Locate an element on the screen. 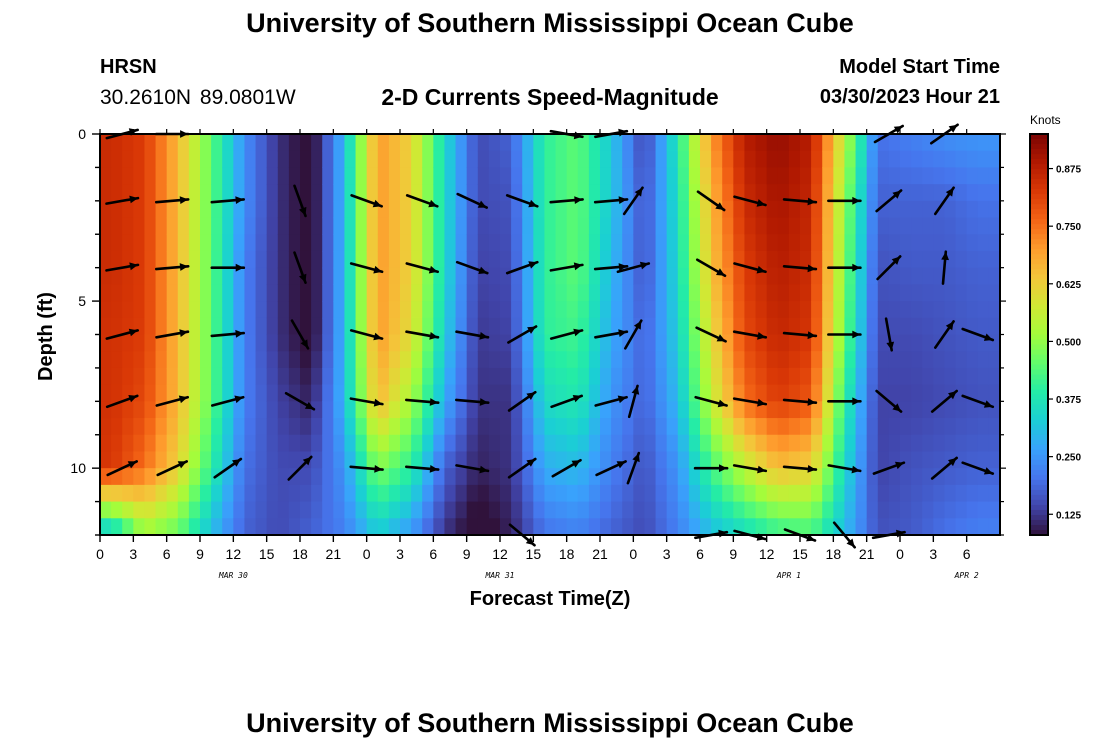 This screenshot has height=750, width=1100. x-tick-label: 18 is located at coordinates (834, 554).